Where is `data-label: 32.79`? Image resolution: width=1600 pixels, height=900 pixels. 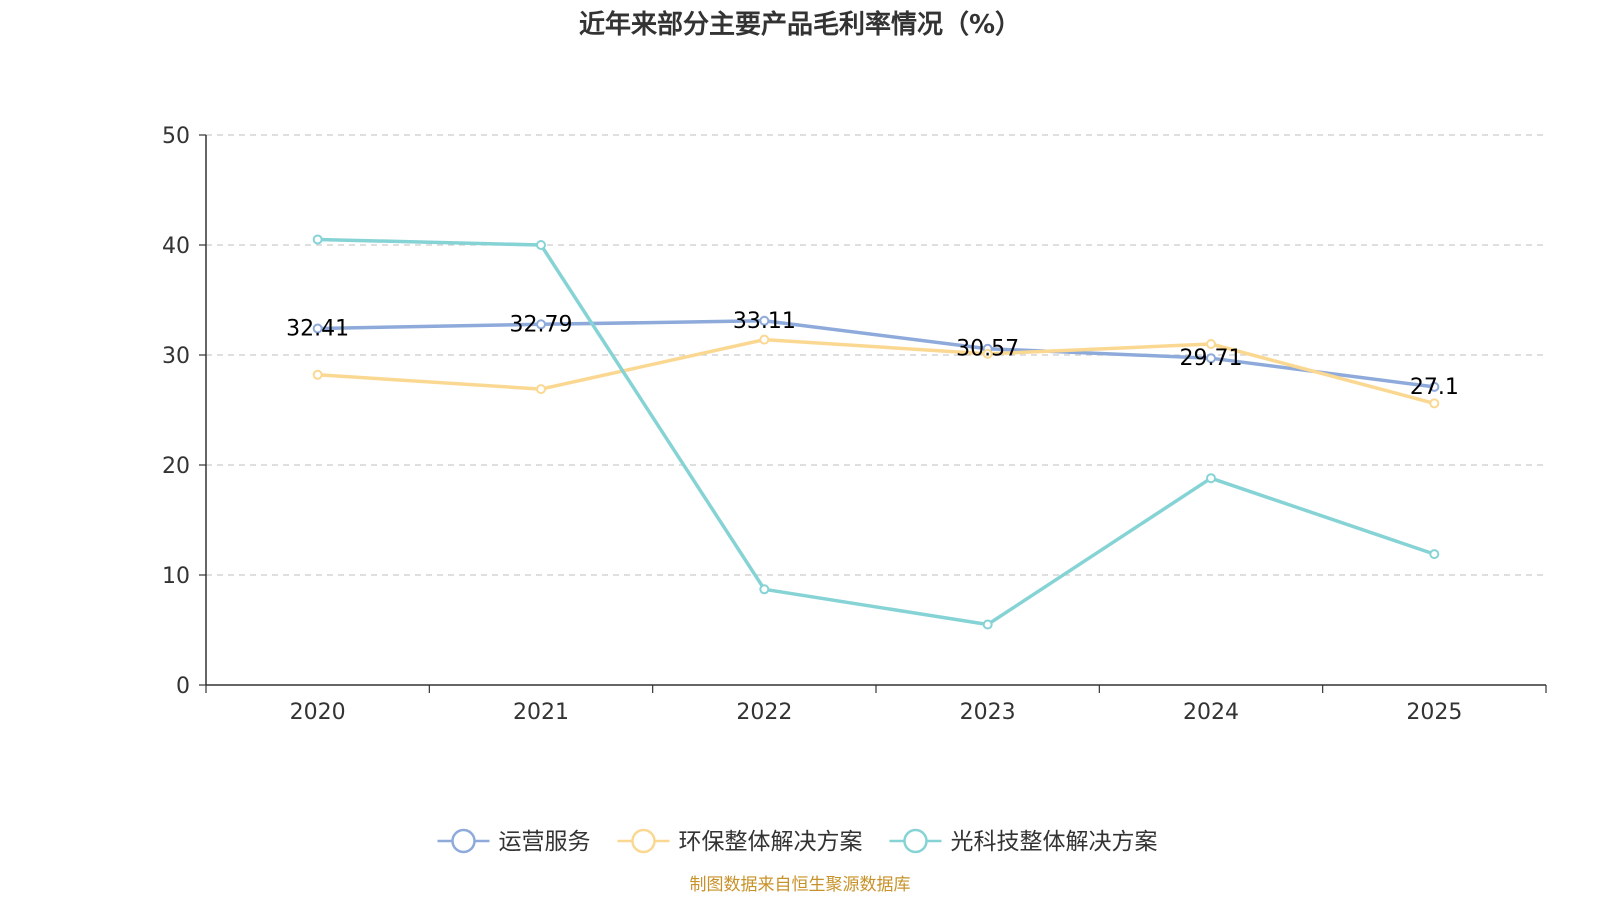
data-label: 32.79 is located at coordinates (541, 324).